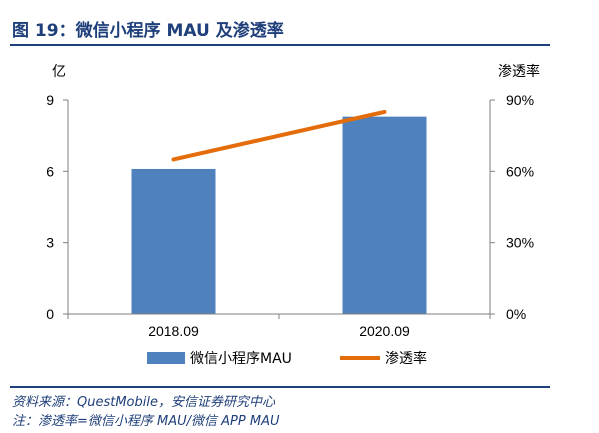 Image resolution: width=599 pixels, height=433 pixels. Describe the element at coordinates (50, 243) in the screenshot. I see `left-tick-label: 3` at that location.